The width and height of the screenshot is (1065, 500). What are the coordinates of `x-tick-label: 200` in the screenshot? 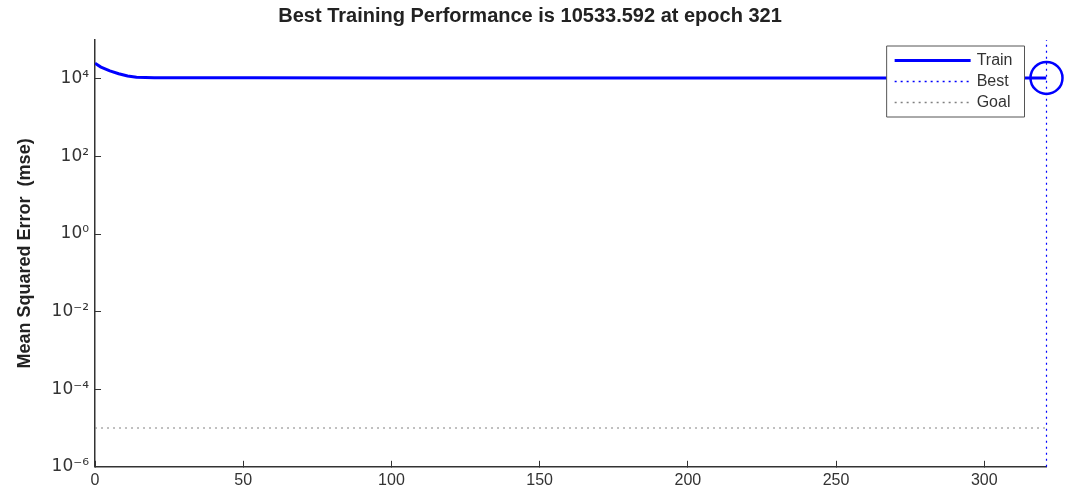 It's located at (688, 479).